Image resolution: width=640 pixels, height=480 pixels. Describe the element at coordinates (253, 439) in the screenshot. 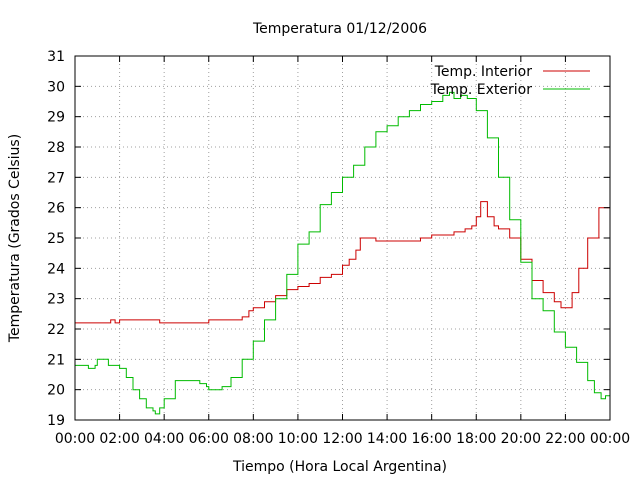

I see `x-tick-label: 08:00` at that location.